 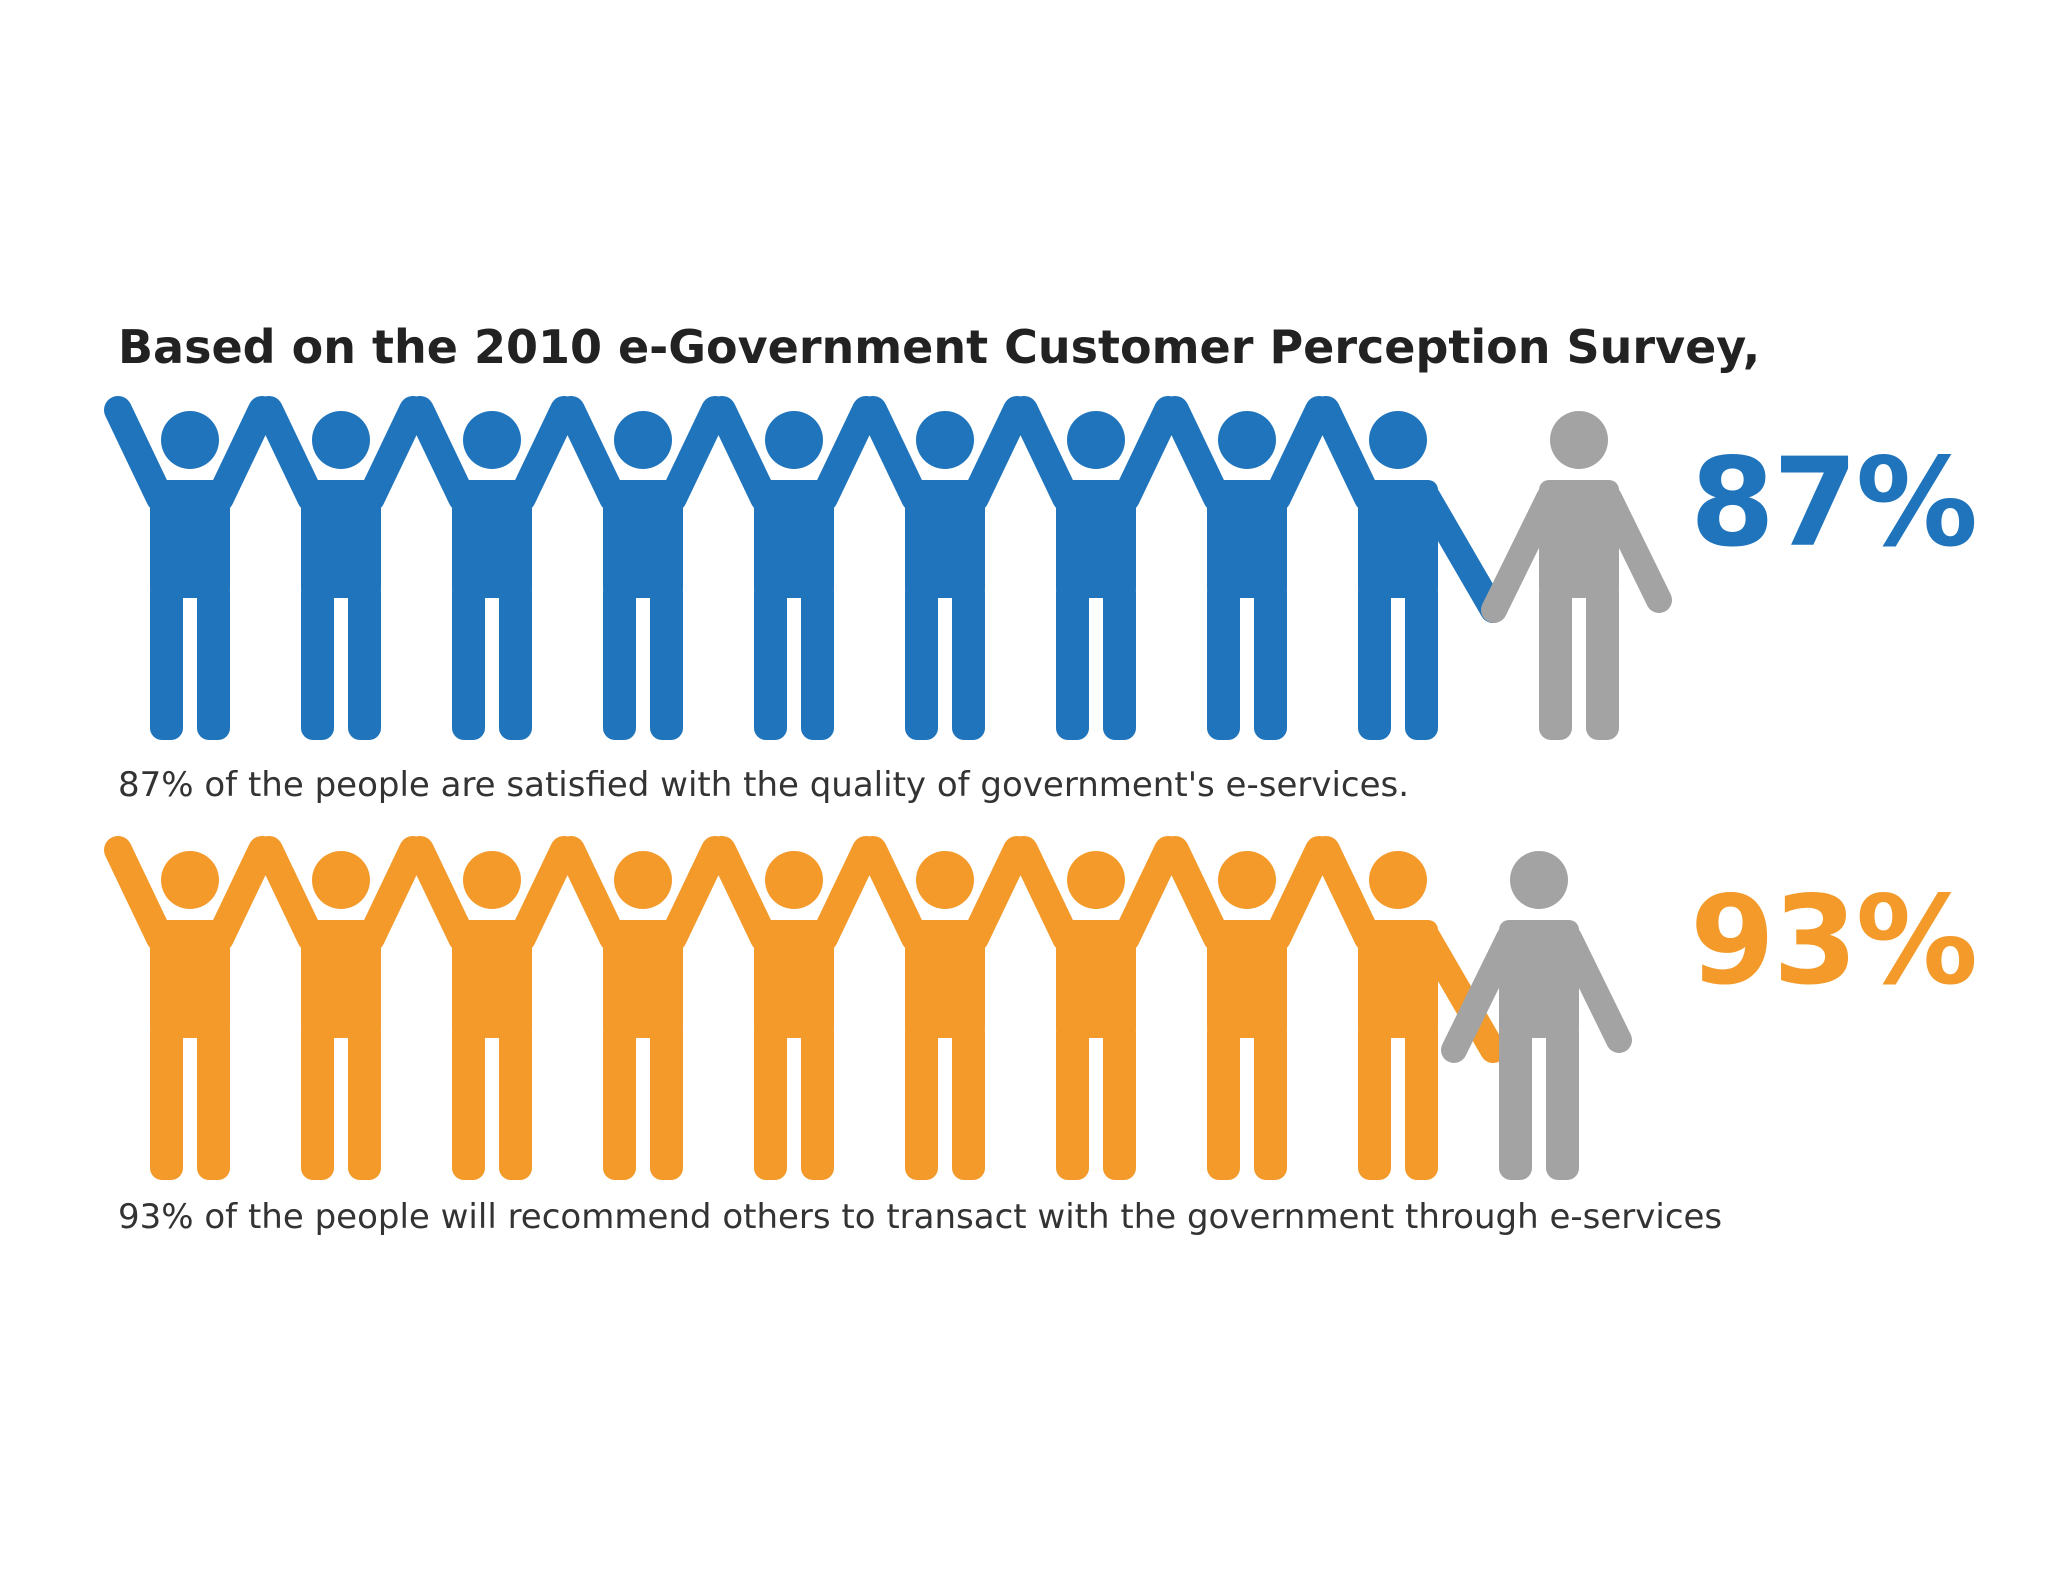 I want to click on recommend-remainder-person-icon, so click(x=1536, y=1015).